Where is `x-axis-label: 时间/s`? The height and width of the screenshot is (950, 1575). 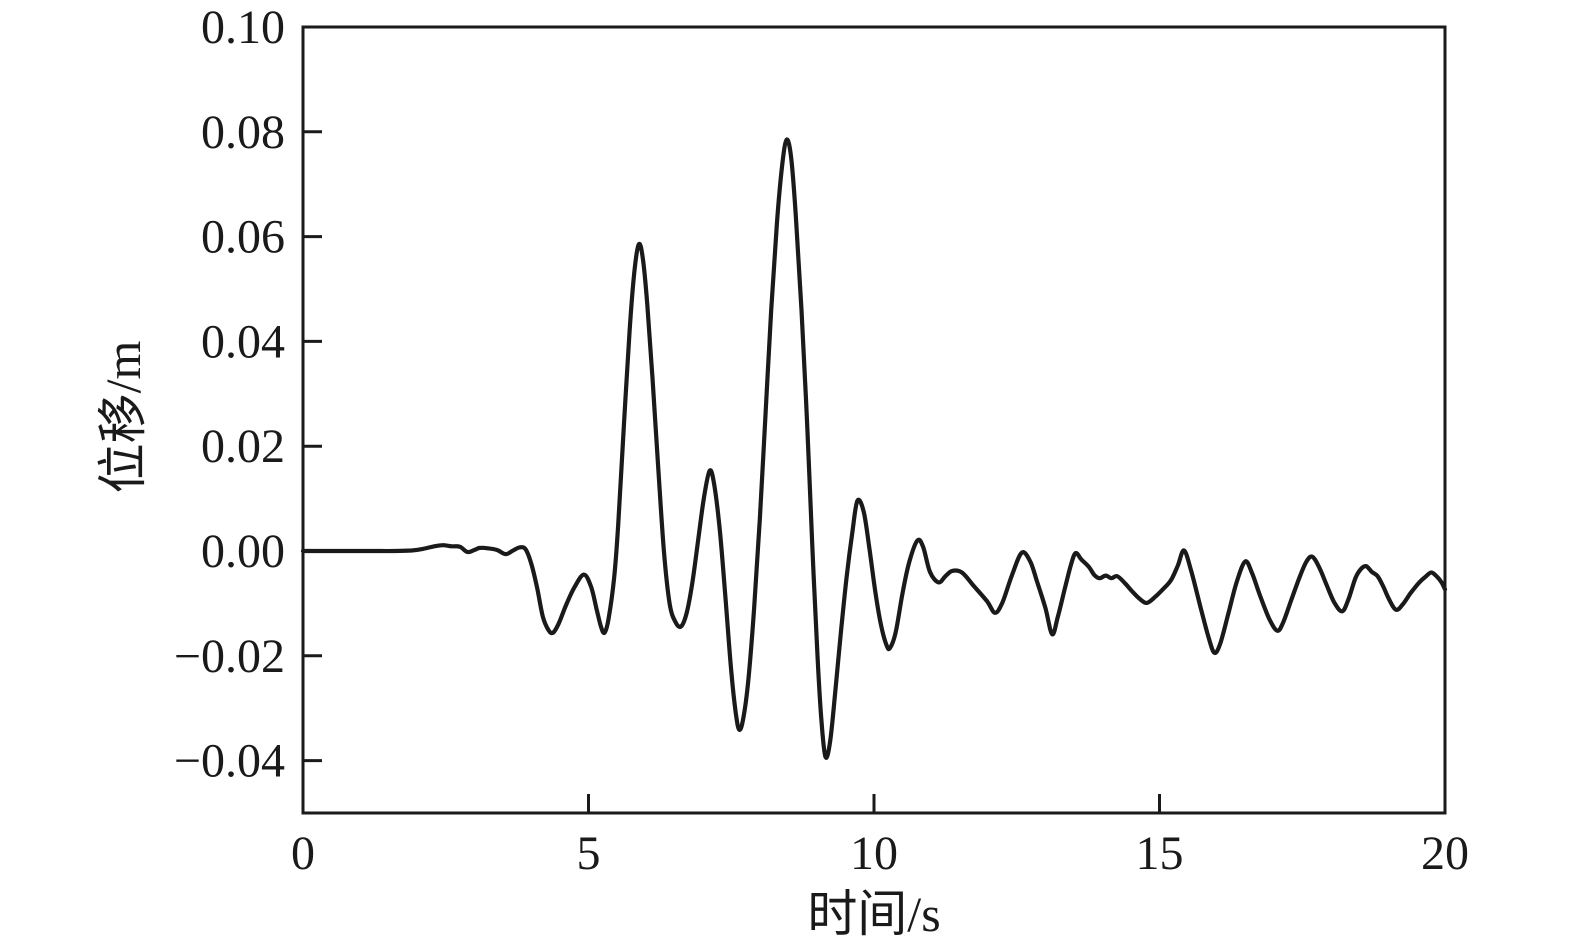
x-axis-label: 时间/s is located at coordinates (873, 914).